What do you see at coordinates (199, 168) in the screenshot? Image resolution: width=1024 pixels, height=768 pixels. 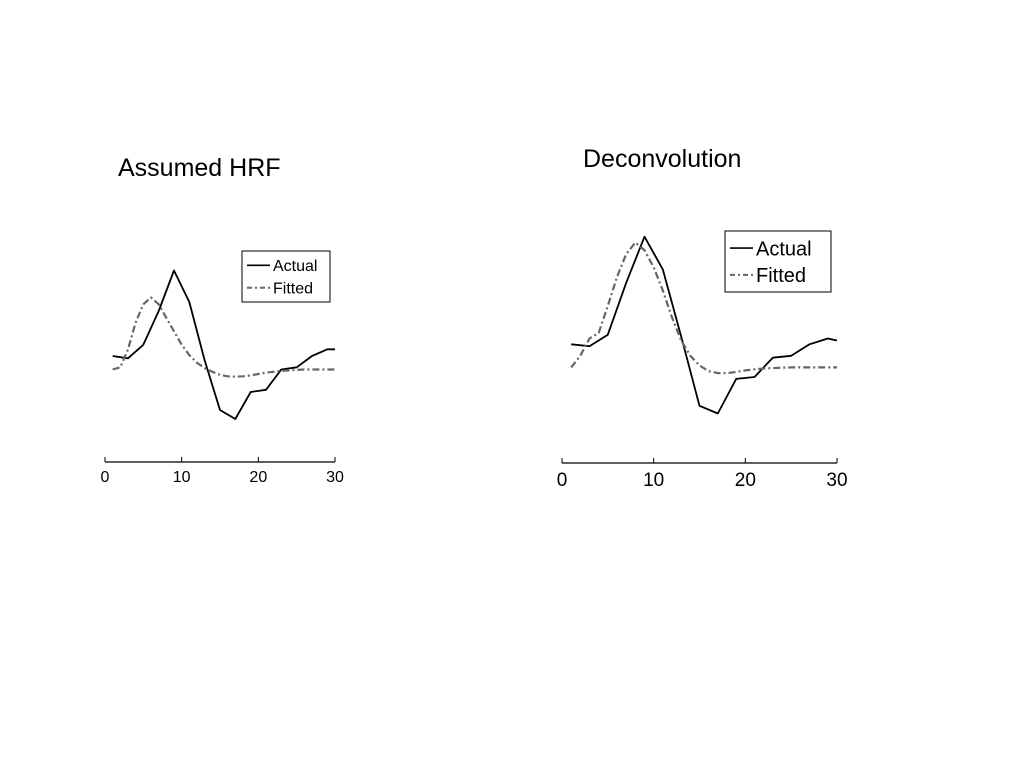 I see `chart-title-assumed-hrf: Assumed HRF` at bounding box center [199, 168].